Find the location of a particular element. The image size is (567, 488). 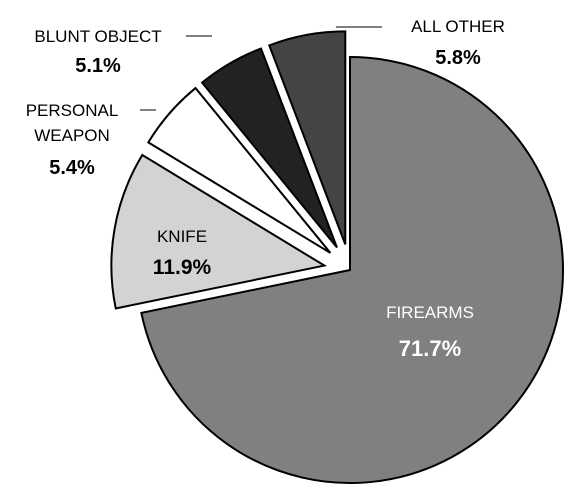

slice-label-blunt-object: BLUNT OBJECT is located at coordinates (97, 36).